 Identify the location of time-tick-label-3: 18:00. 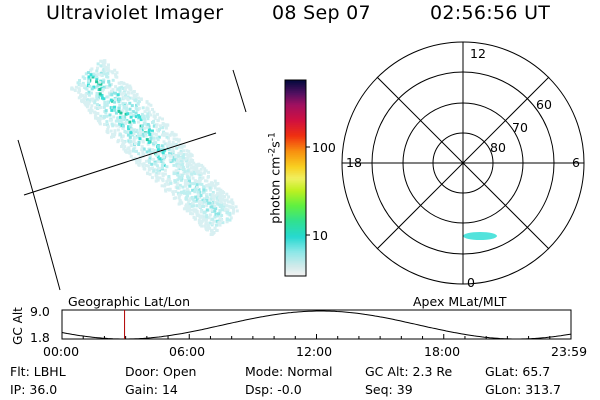
(442, 351).